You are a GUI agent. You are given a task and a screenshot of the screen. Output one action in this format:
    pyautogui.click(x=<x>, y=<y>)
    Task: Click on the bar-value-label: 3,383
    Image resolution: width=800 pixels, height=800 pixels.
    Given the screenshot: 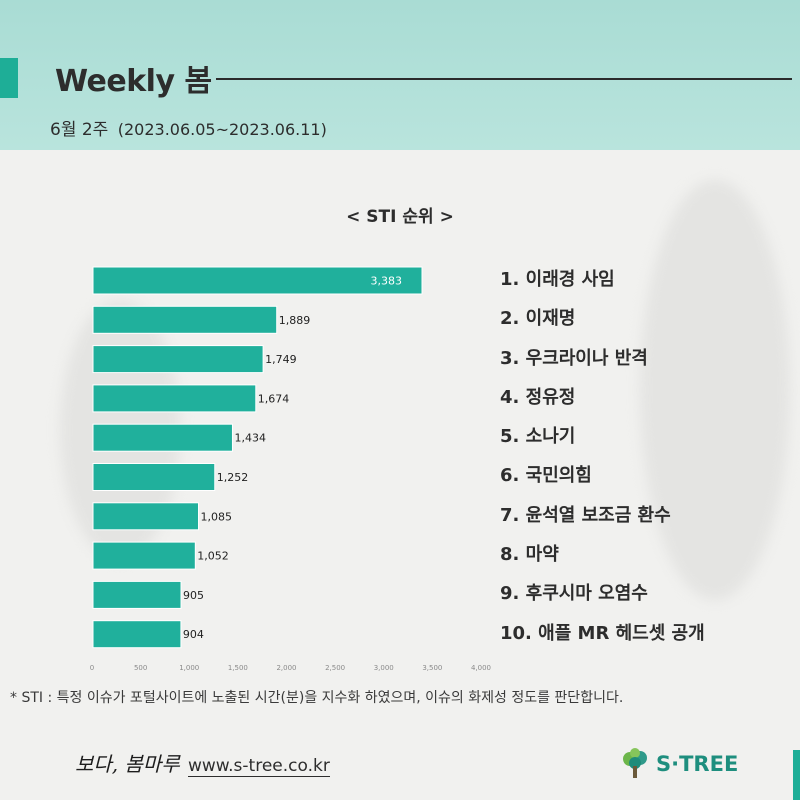 What is the action you would take?
    pyautogui.click(x=386, y=281)
    